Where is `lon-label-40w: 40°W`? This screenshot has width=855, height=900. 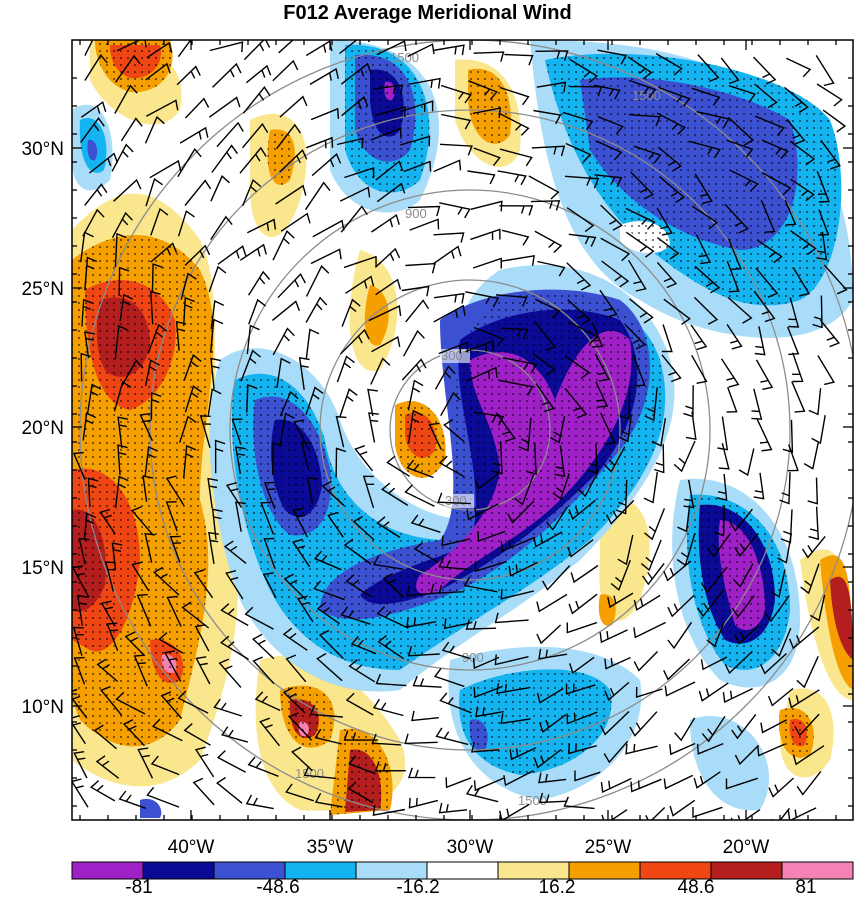
lon-label-40w: 40°W is located at coordinates (191, 847).